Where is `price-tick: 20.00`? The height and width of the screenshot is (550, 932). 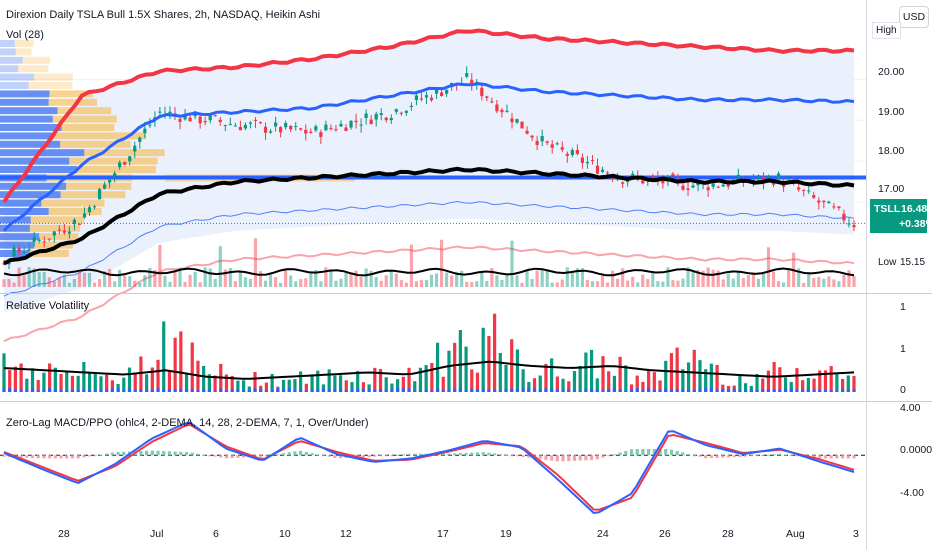
price-tick: 20.00 is located at coordinates (891, 72).